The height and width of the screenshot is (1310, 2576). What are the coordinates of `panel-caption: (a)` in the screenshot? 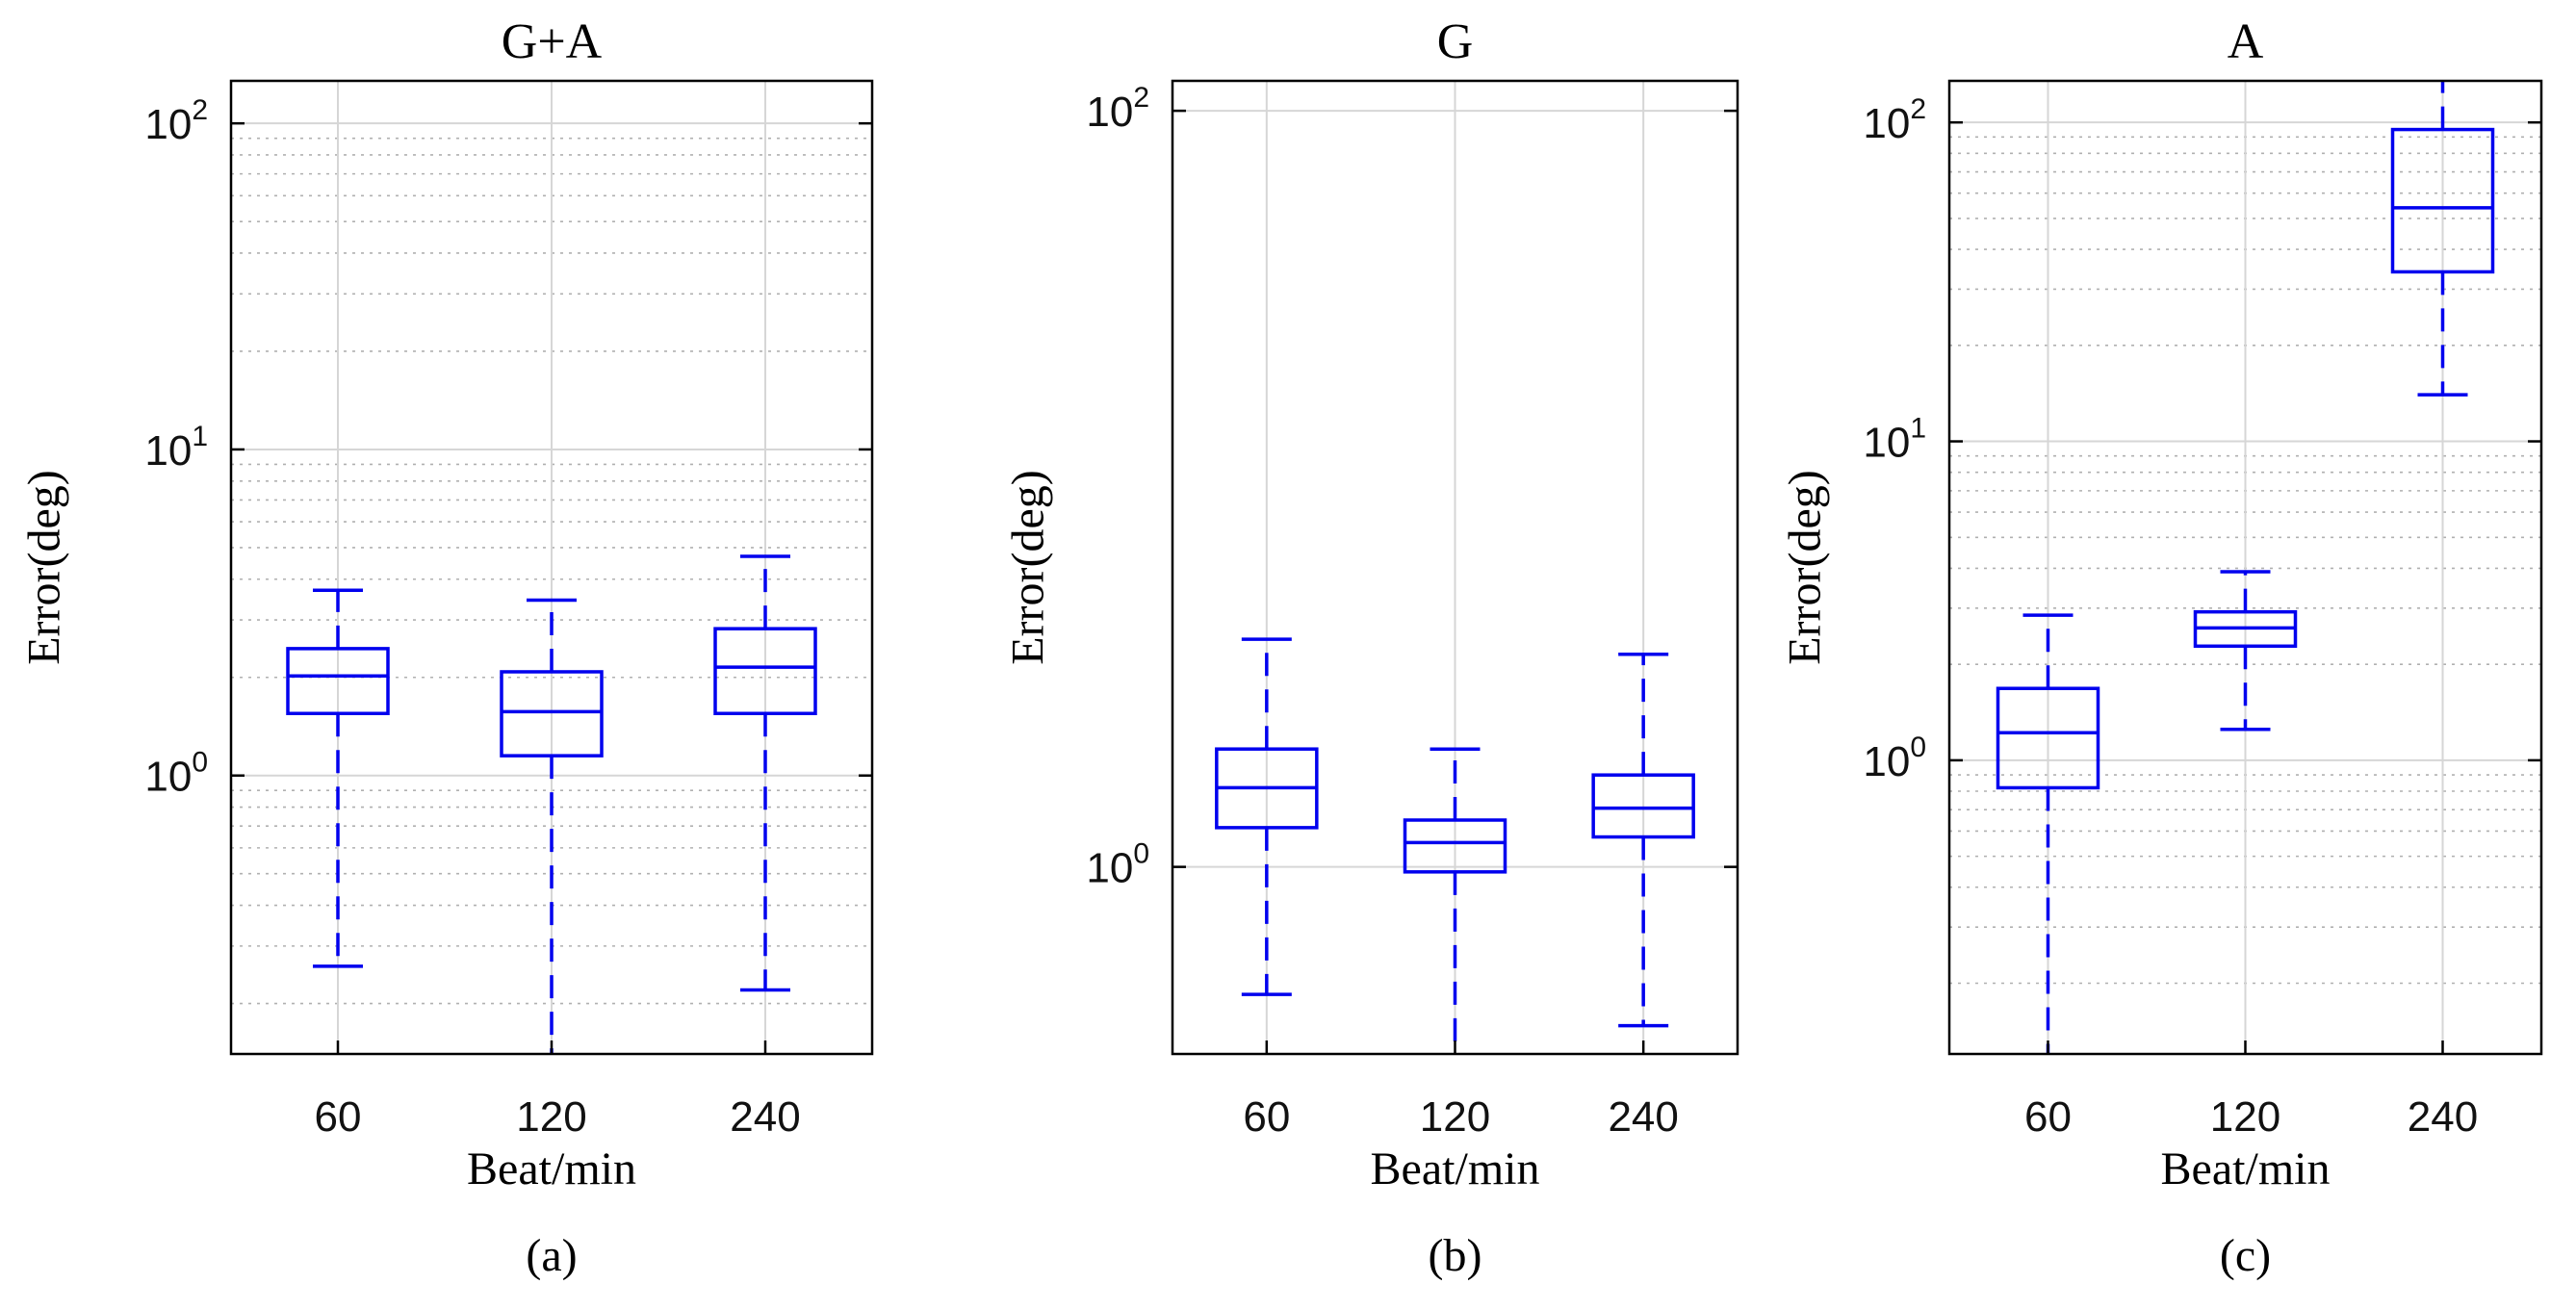 It's located at (551, 1255).